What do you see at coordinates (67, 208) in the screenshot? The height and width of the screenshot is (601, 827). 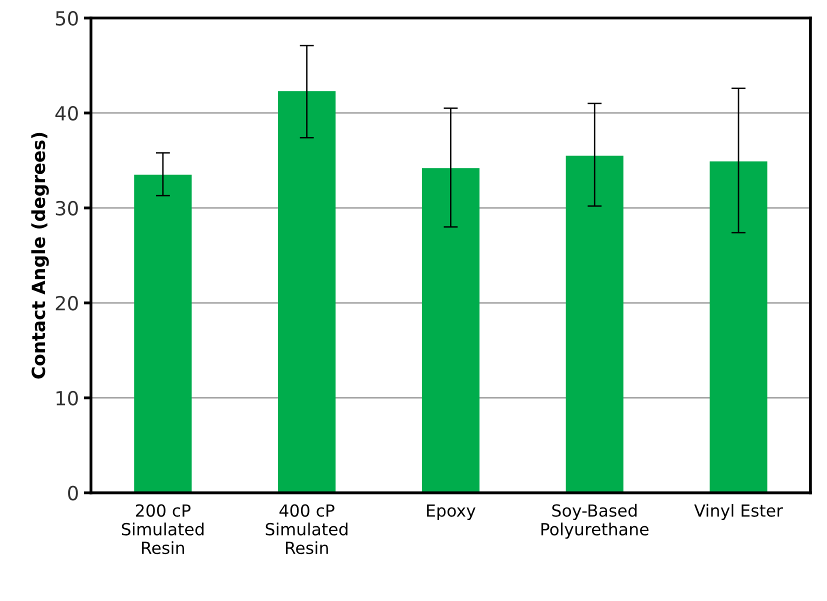 I see `y-tick-label: 30` at bounding box center [67, 208].